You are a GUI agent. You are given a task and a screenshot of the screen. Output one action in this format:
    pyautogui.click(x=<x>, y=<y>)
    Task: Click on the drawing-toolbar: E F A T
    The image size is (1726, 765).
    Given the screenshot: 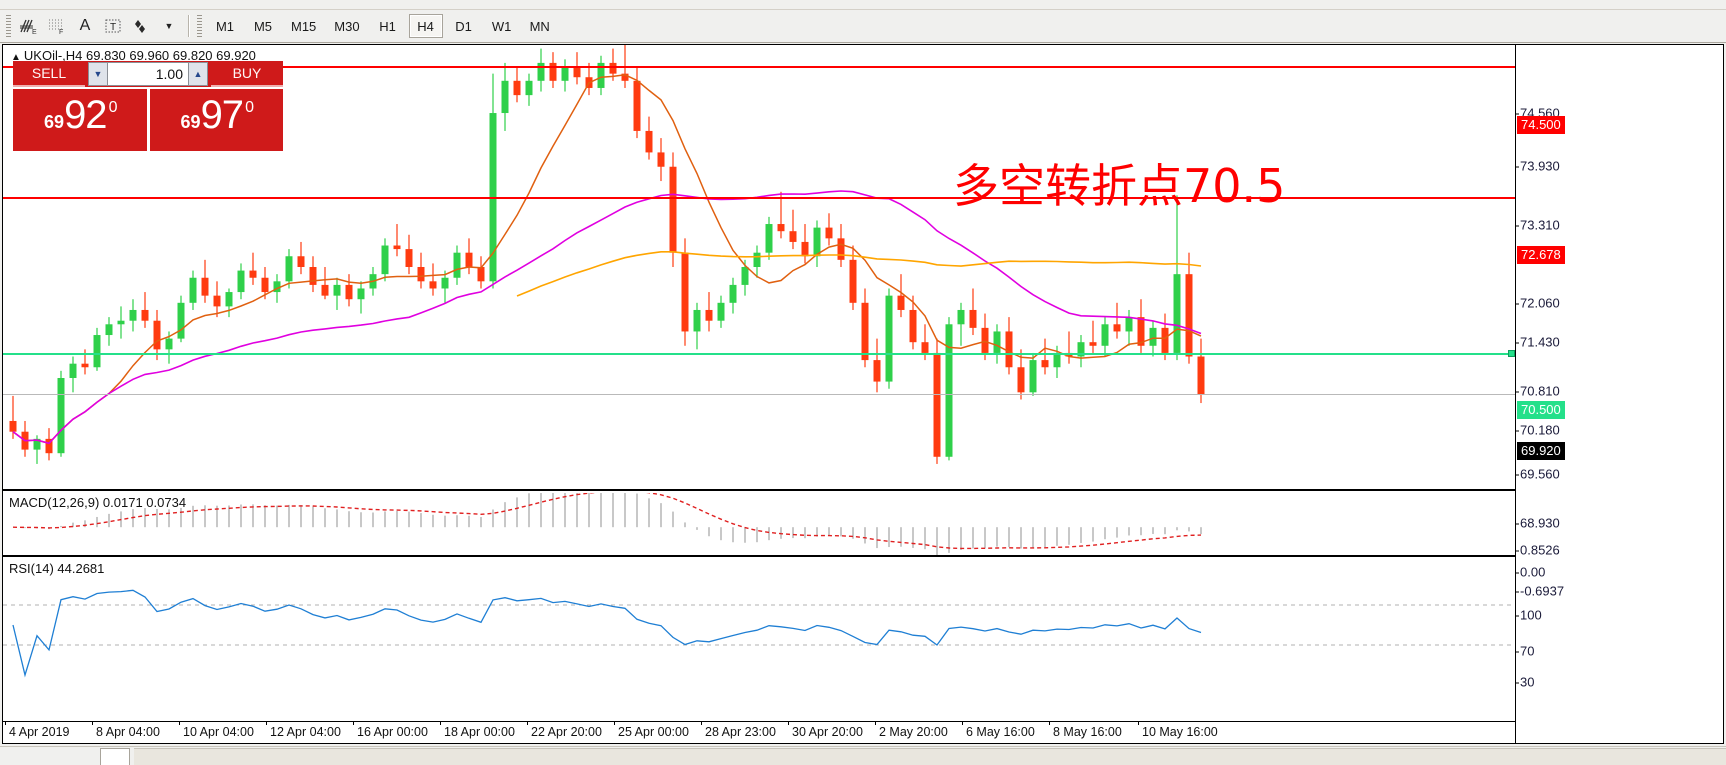 What is the action you would take?
    pyautogui.click(x=863, y=26)
    